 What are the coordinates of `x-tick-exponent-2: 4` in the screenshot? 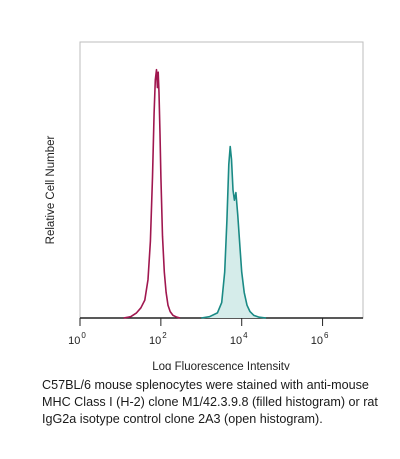 It's located at (245, 335).